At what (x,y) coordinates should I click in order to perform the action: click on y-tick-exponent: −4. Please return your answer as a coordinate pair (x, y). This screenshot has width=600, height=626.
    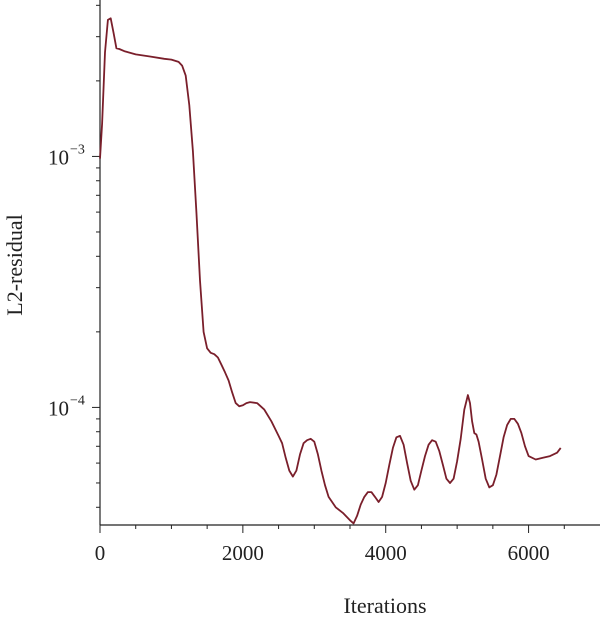
    Looking at the image, I should click on (77, 400).